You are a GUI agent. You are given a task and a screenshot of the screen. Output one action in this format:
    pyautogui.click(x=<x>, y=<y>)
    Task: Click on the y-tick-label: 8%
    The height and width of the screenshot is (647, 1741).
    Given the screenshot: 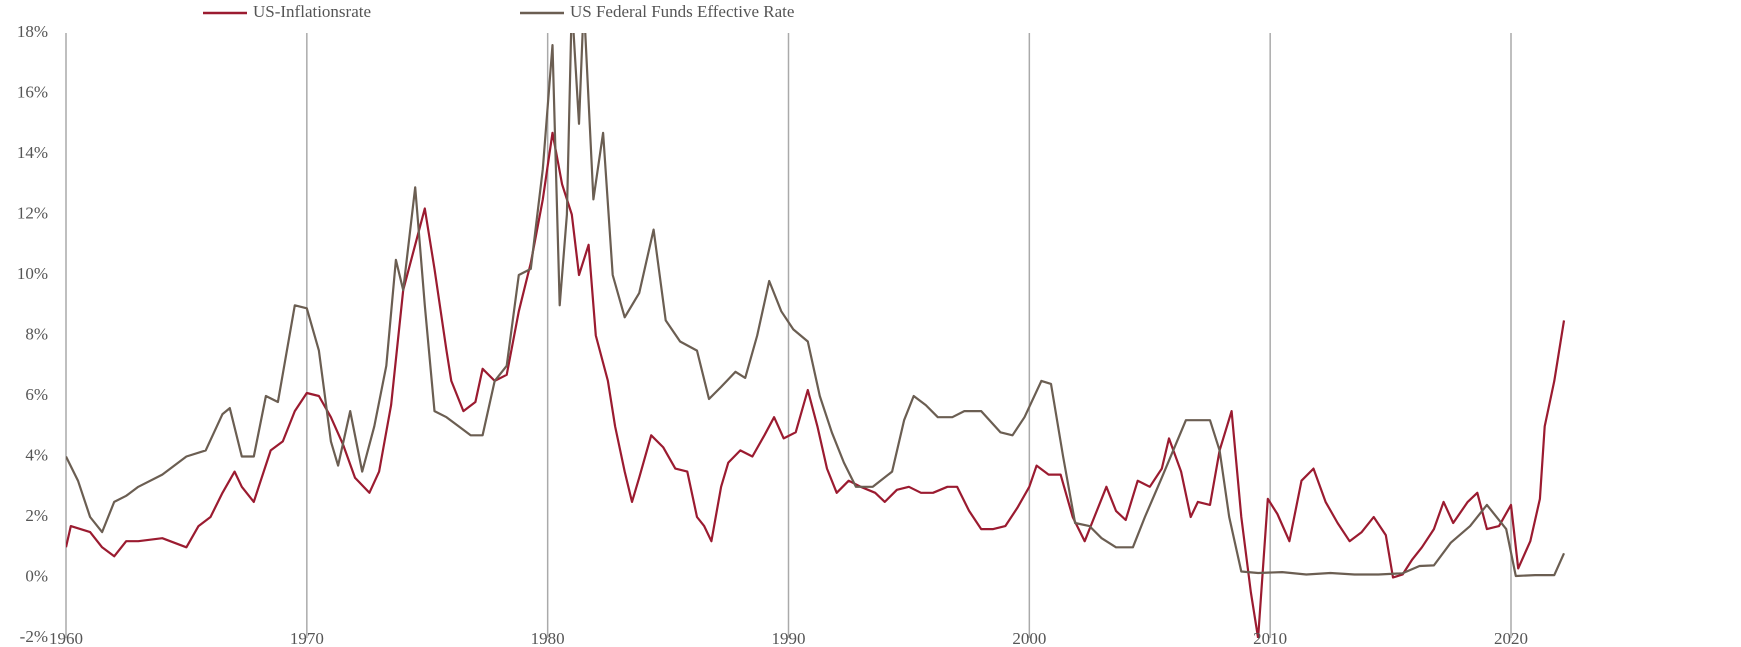 What is the action you would take?
    pyautogui.click(x=36, y=333)
    